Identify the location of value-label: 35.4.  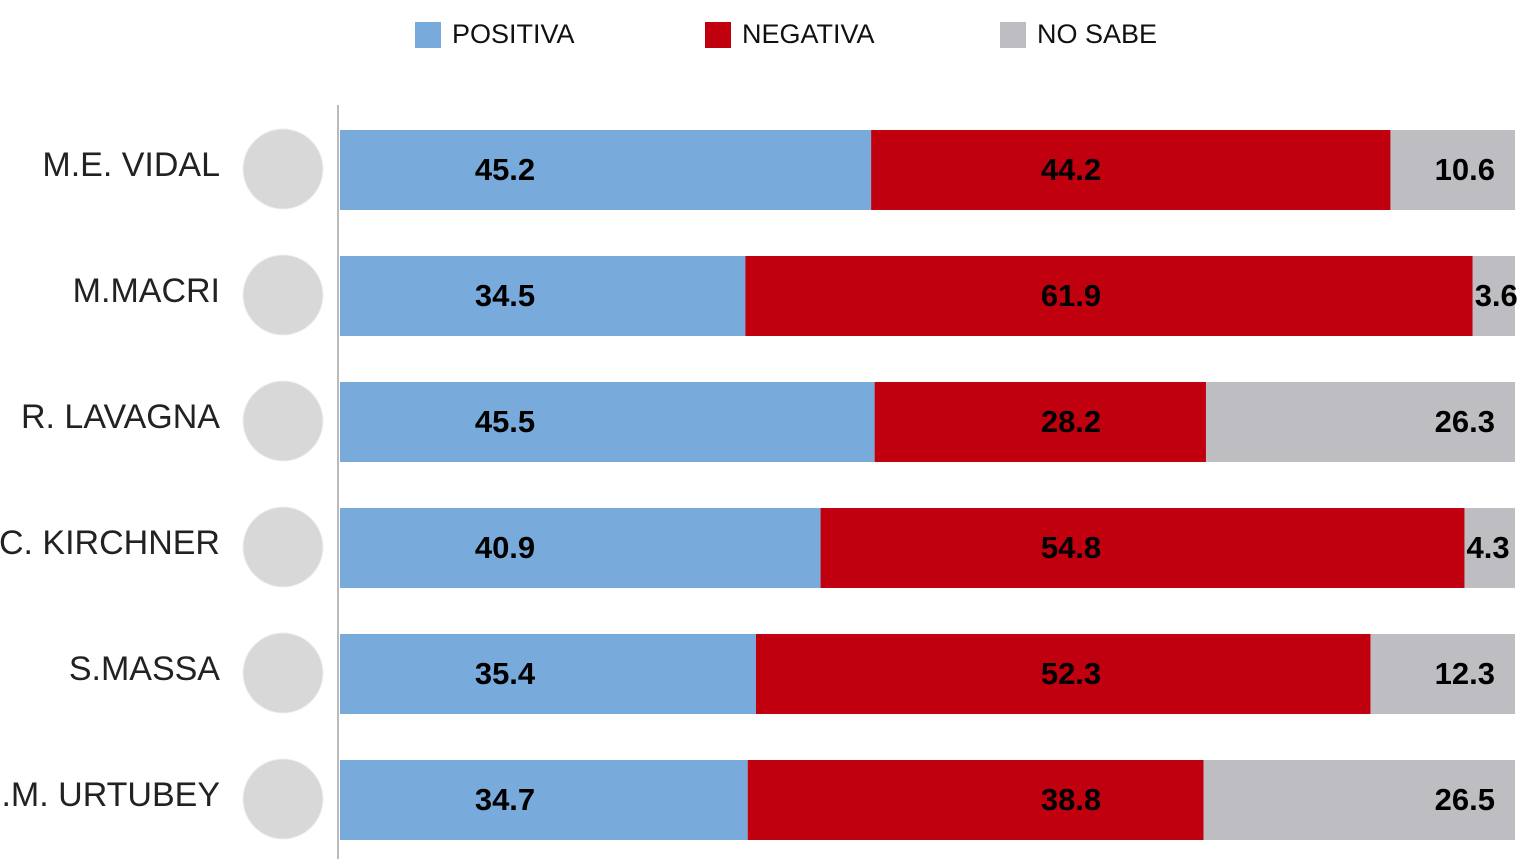
(505, 673).